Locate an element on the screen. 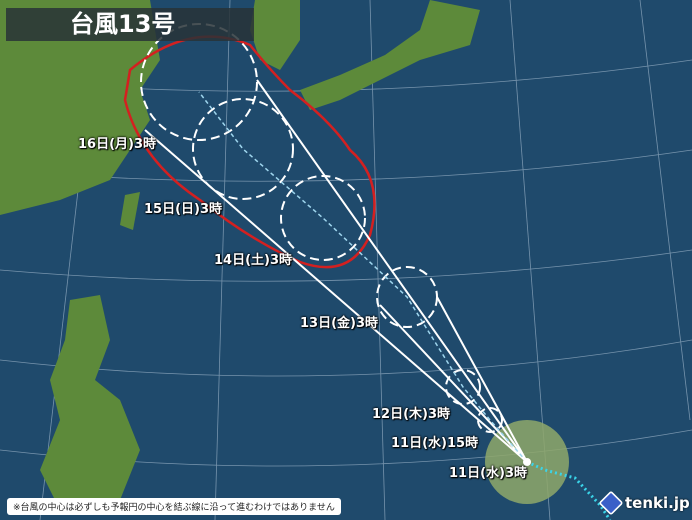 This screenshot has height=520, width=692. china-coast is located at coordinates (80, 107).